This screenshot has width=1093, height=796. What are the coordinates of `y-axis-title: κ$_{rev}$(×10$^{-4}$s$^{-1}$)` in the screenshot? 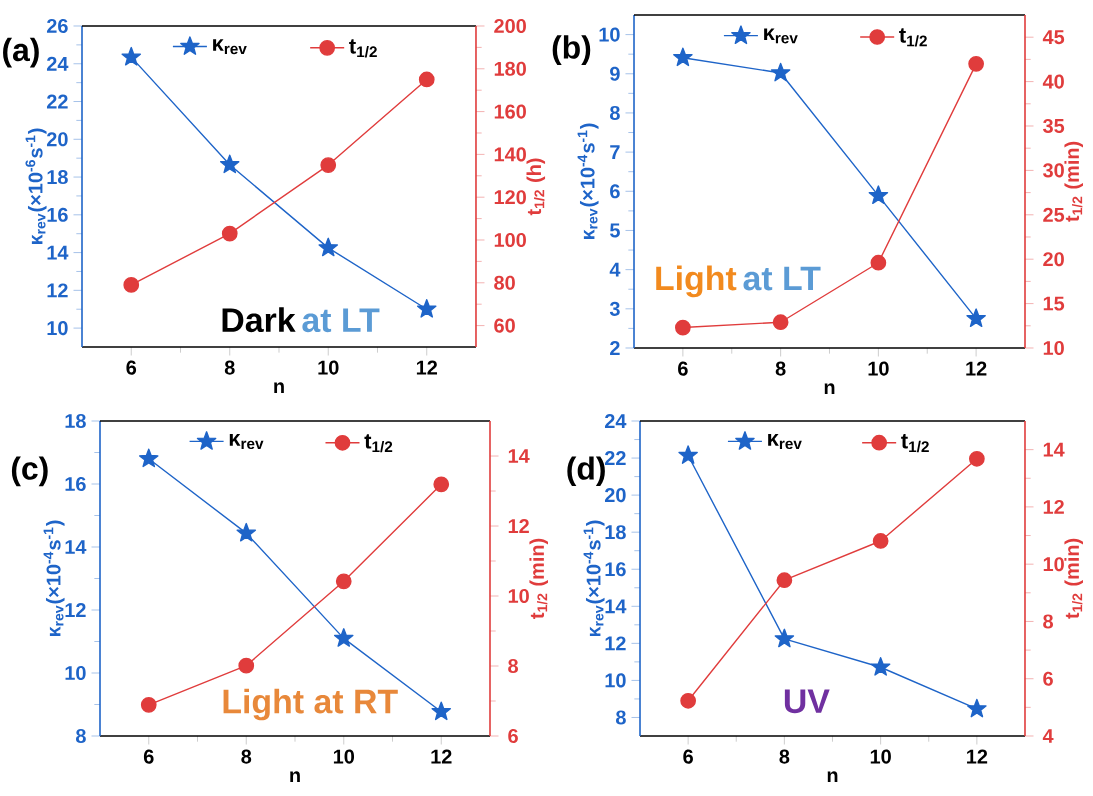 It's located at (594, 578).